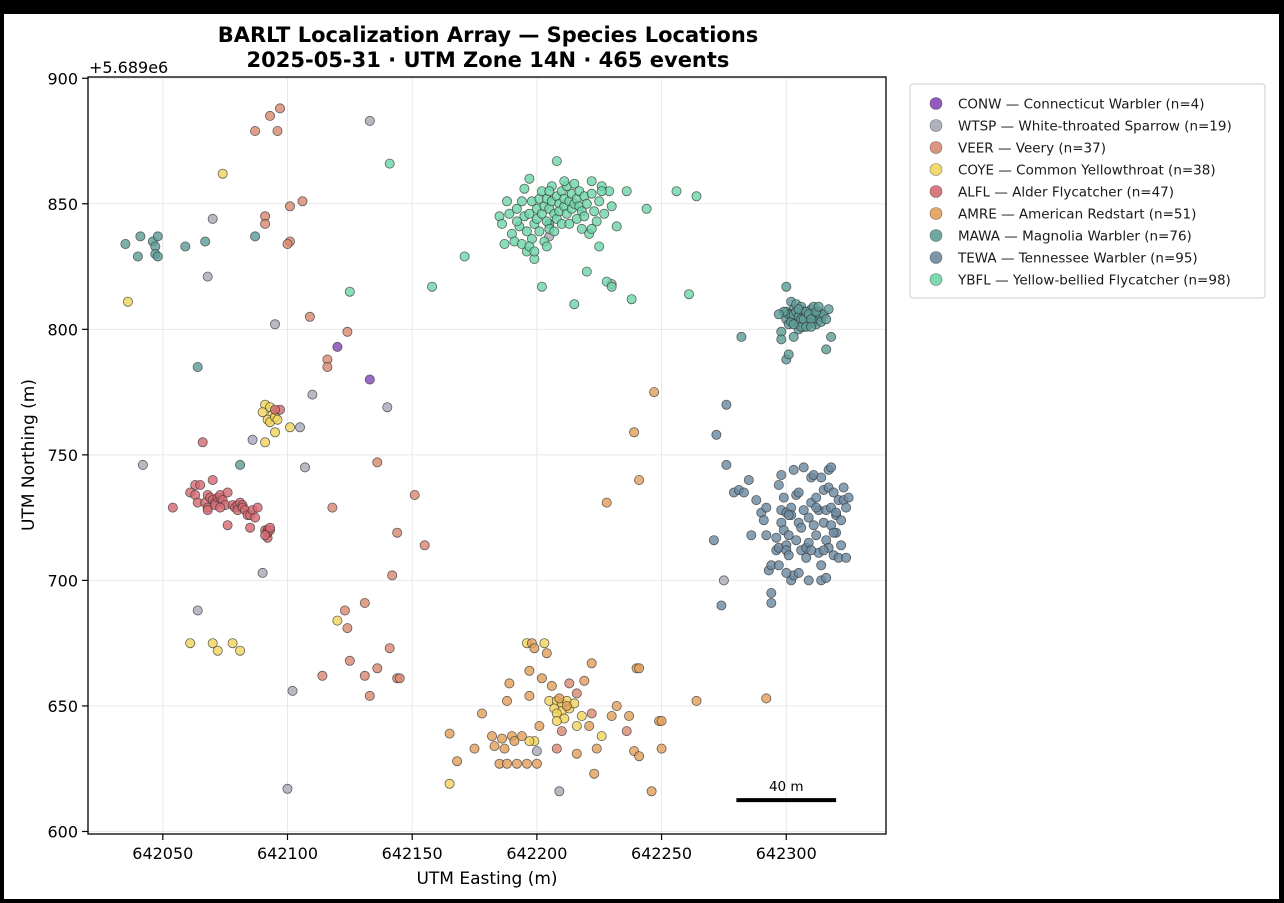 The image size is (1284, 903). Describe the element at coordinates (1095, 127) in the screenshot. I see `legend-label: WTSP — White-throated Sparrow (n=19)` at that location.